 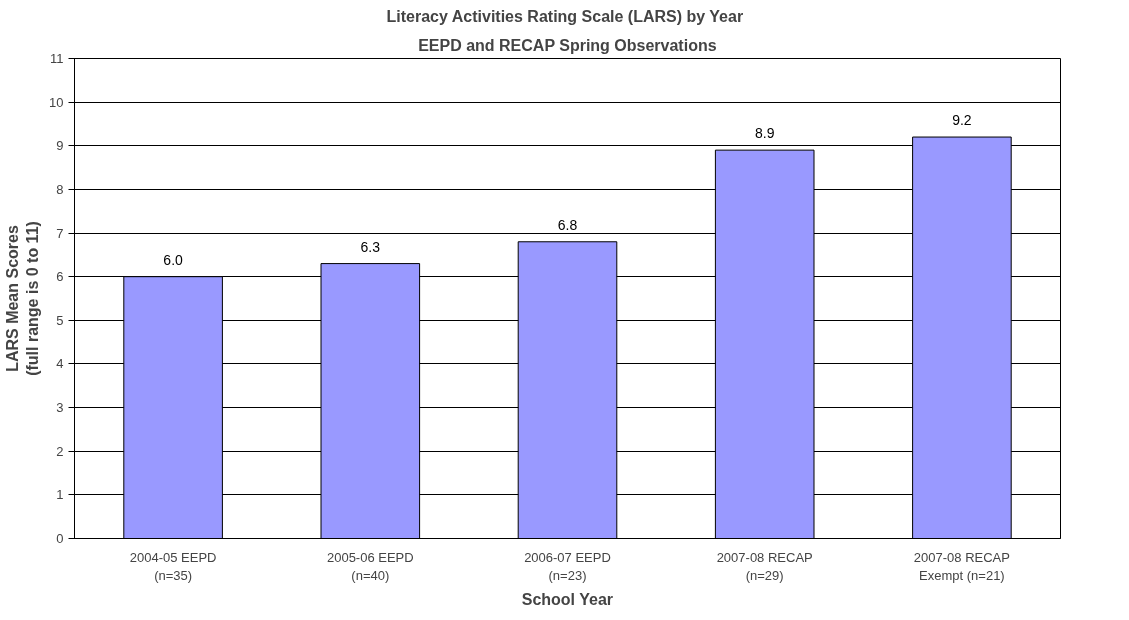 What do you see at coordinates (567, 566) in the screenshot?
I see `x-tick-label: 2006-07 EEPD (n=23)` at bounding box center [567, 566].